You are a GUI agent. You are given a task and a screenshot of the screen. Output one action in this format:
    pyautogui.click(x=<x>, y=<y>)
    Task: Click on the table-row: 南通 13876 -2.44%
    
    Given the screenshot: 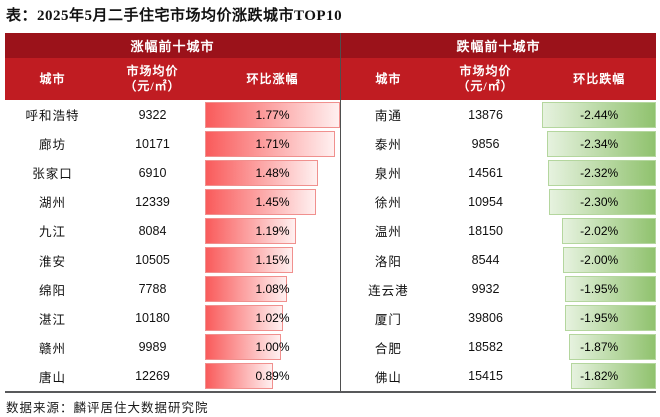 What is the action you would take?
    pyautogui.click(x=499, y=114)
    